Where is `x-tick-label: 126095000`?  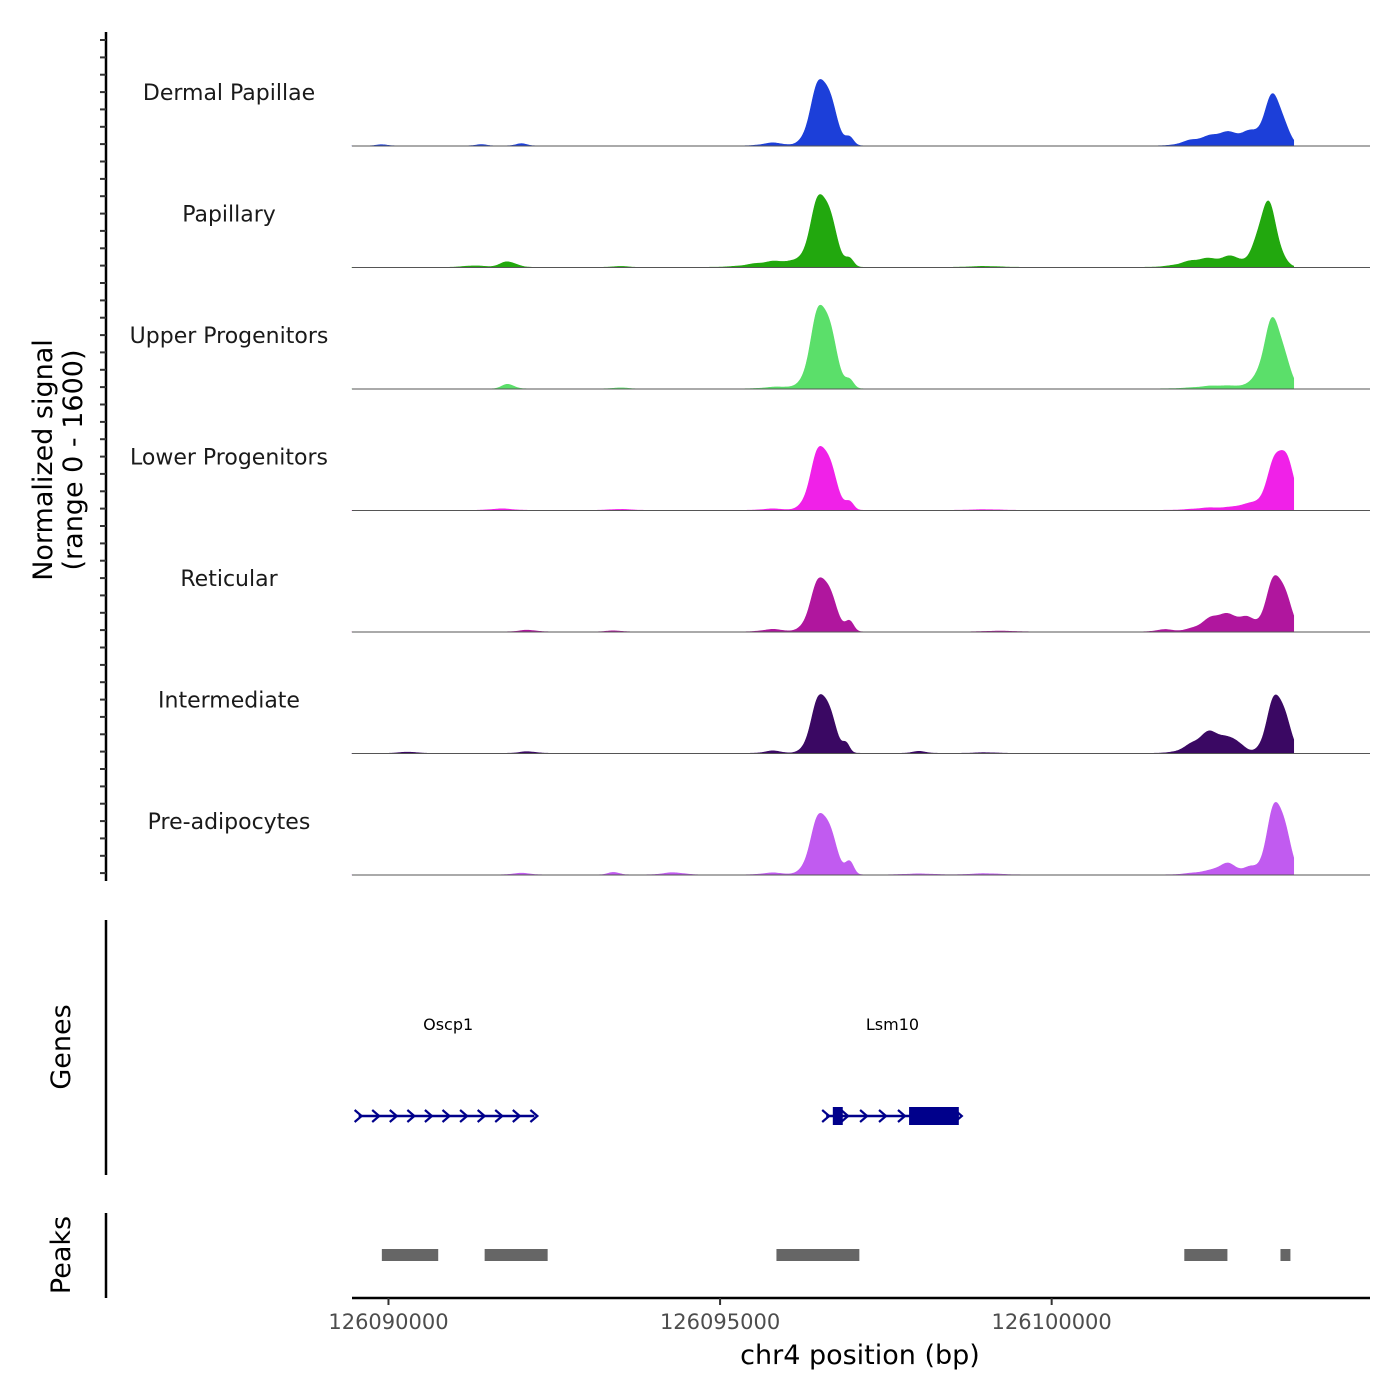 x-tick-label: 126095000 is located at coordinates (720, 1322).